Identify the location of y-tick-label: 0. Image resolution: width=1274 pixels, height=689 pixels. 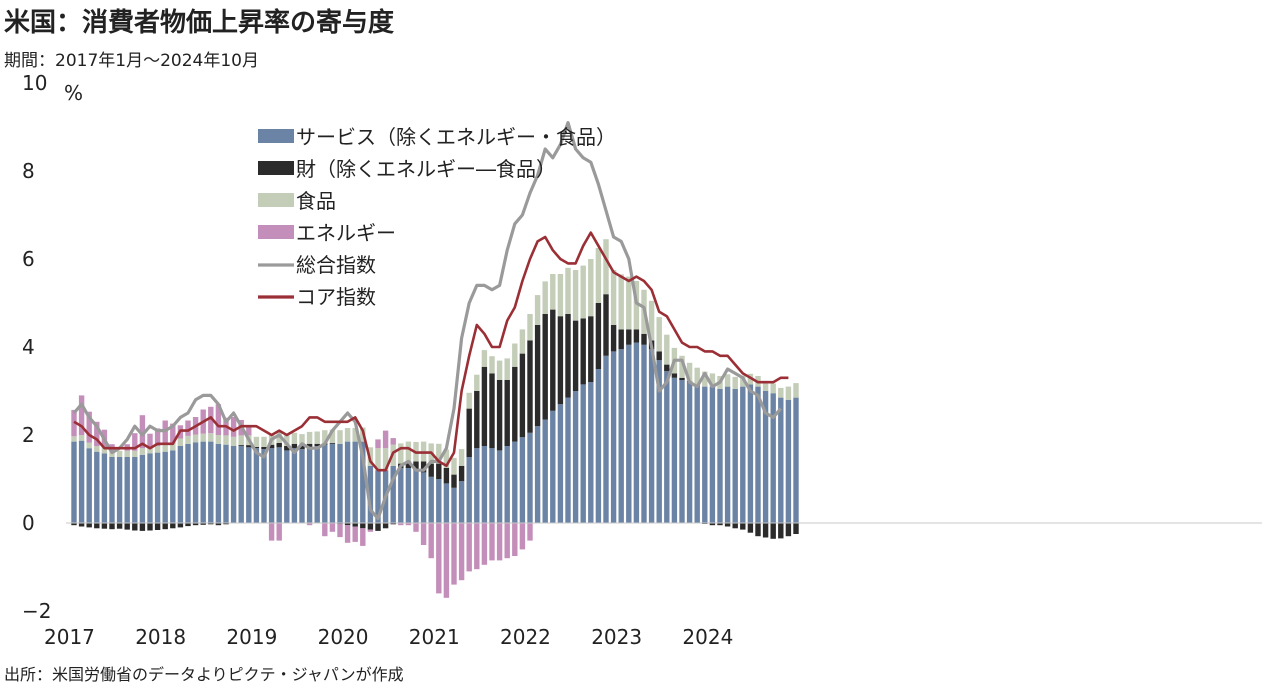
(28, 523).